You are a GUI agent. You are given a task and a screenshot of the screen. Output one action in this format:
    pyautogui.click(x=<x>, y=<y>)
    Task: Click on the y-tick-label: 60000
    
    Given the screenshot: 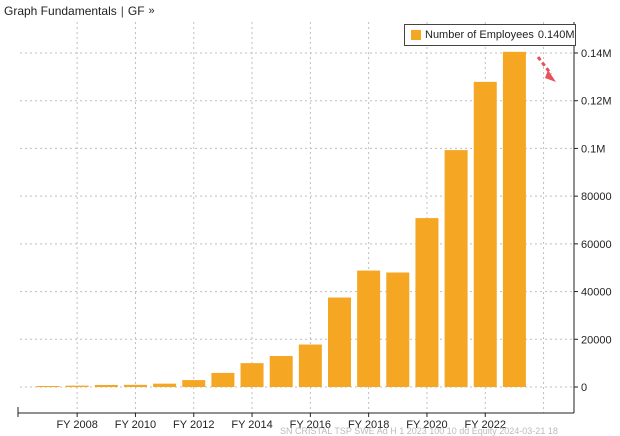 What is the action you would take?
    pyautogui.click(x=596, y=245)
    